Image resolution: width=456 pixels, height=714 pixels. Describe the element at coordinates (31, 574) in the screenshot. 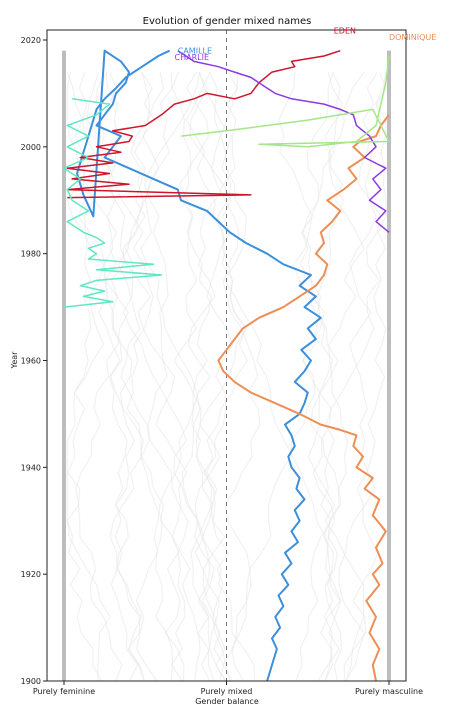

I see `y-tick-label: 1920` at that location.